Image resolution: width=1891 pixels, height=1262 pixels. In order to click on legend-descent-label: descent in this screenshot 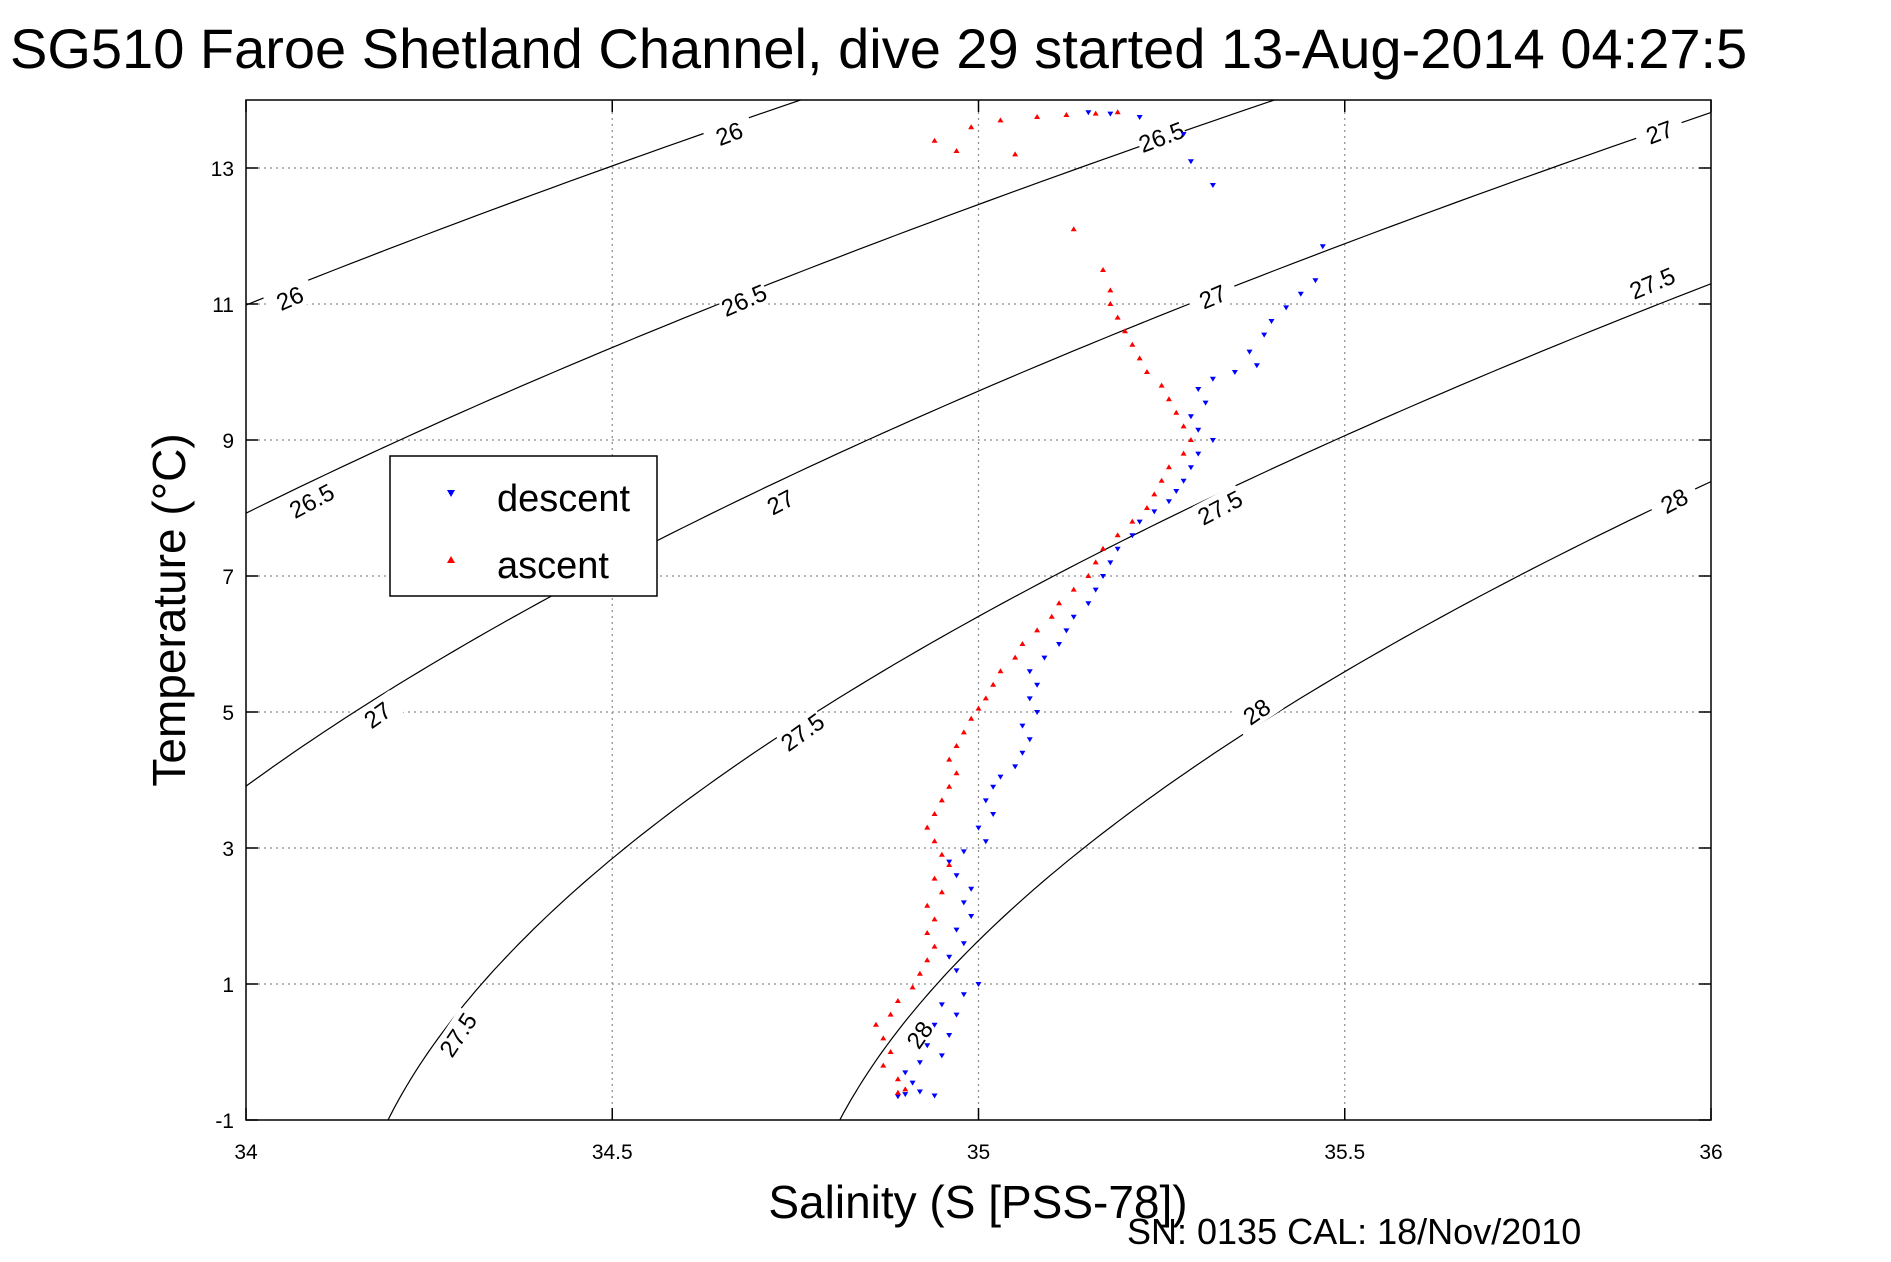, I will do `click(564, 499)`.